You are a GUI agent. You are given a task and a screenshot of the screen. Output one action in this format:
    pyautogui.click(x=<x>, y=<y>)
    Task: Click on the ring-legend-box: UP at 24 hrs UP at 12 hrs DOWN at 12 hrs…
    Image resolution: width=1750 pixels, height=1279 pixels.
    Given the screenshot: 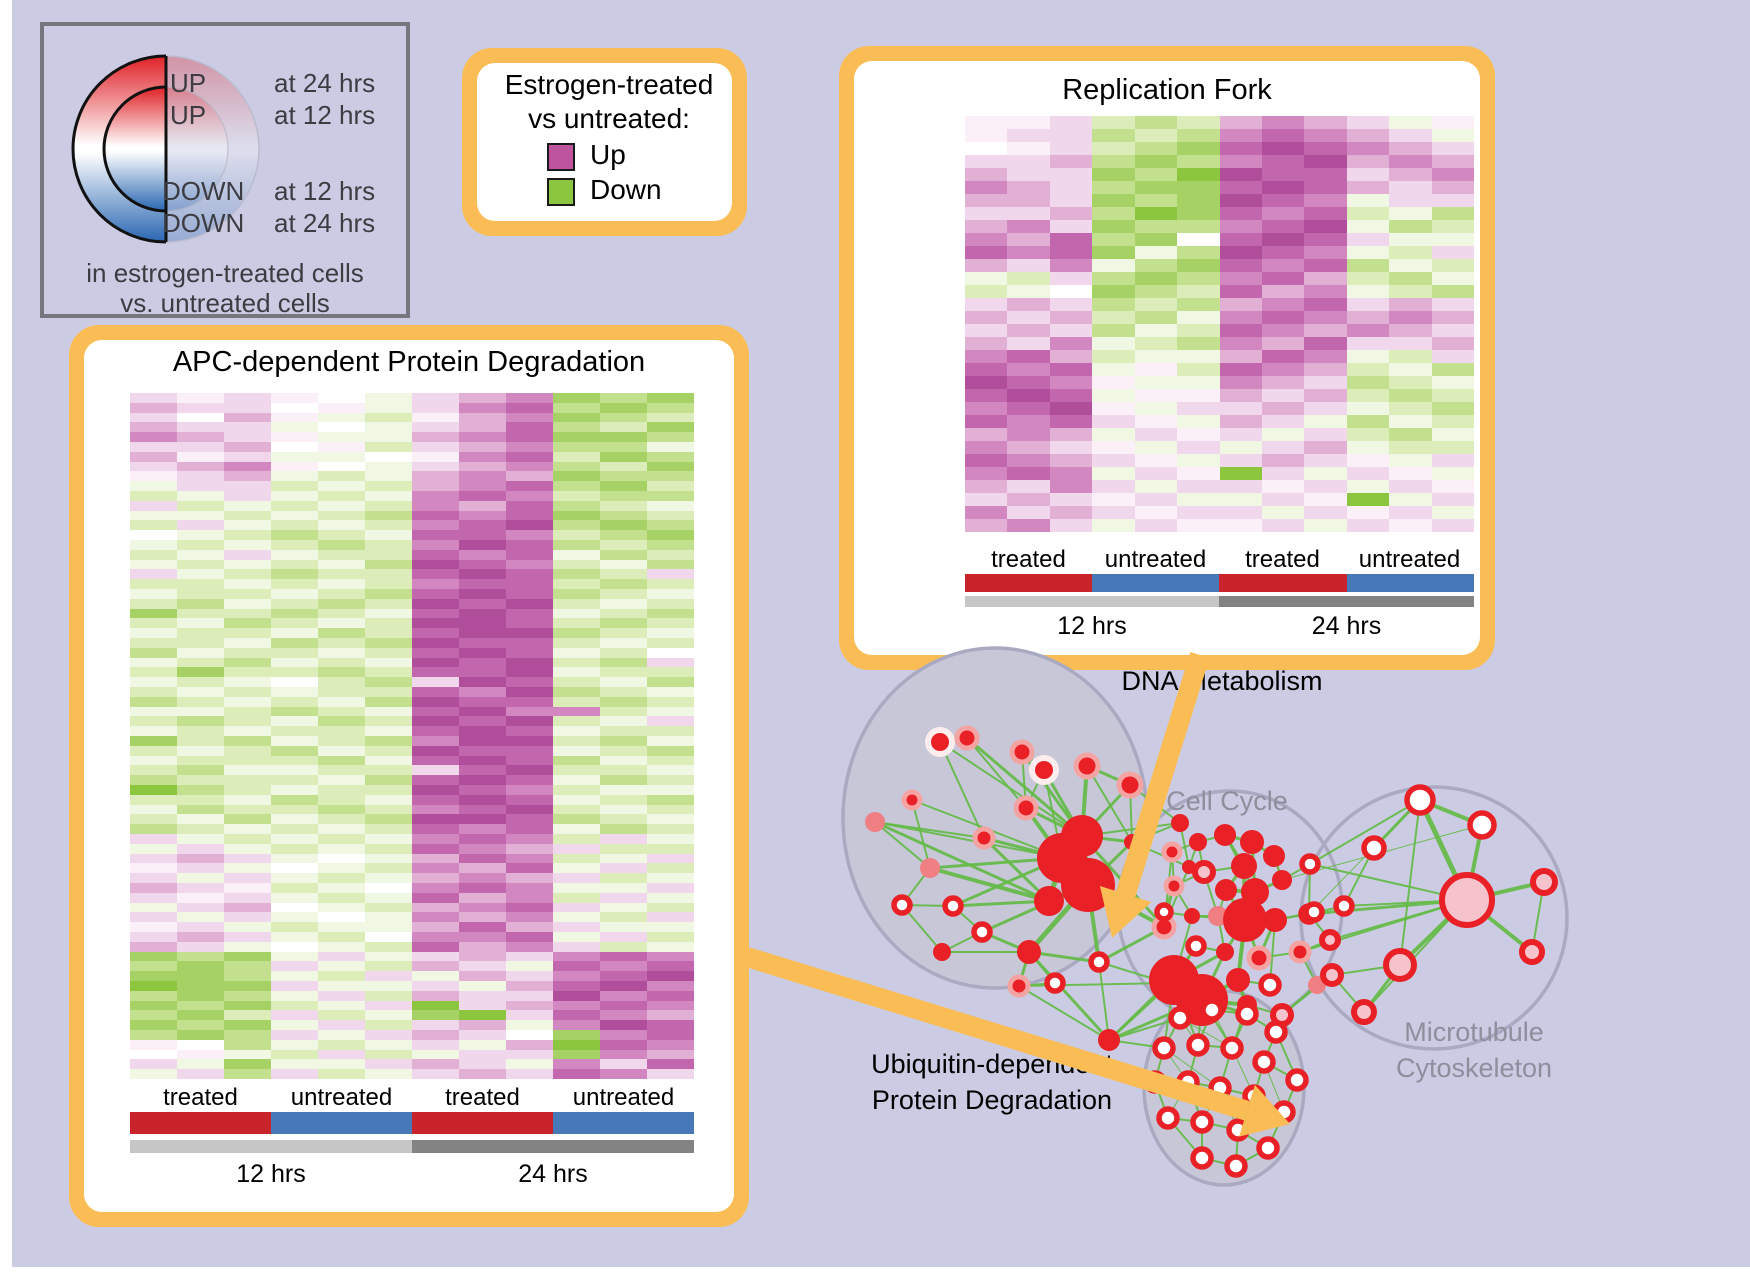 What is the action you would take?
    pyautogui.click(x=225, y=170)
    